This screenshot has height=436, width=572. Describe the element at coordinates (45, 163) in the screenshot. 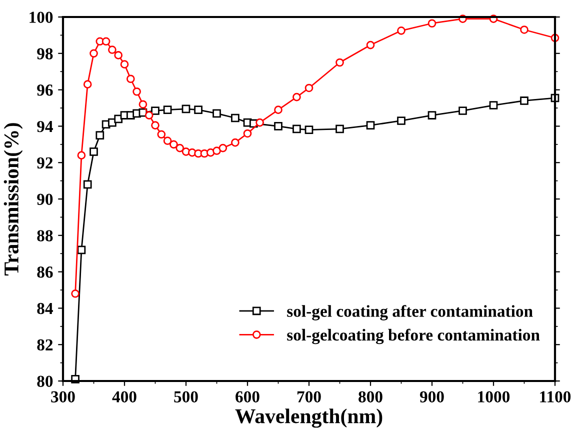

I see `y-tick-label: 92` at that location.